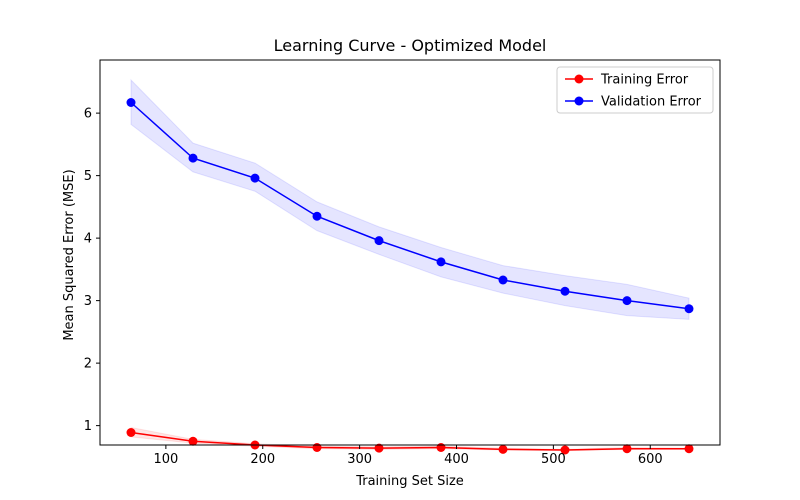  Describe the element at coordinates (262, 459) in the screenshot. I see `x-tick-label: 200` at that location.